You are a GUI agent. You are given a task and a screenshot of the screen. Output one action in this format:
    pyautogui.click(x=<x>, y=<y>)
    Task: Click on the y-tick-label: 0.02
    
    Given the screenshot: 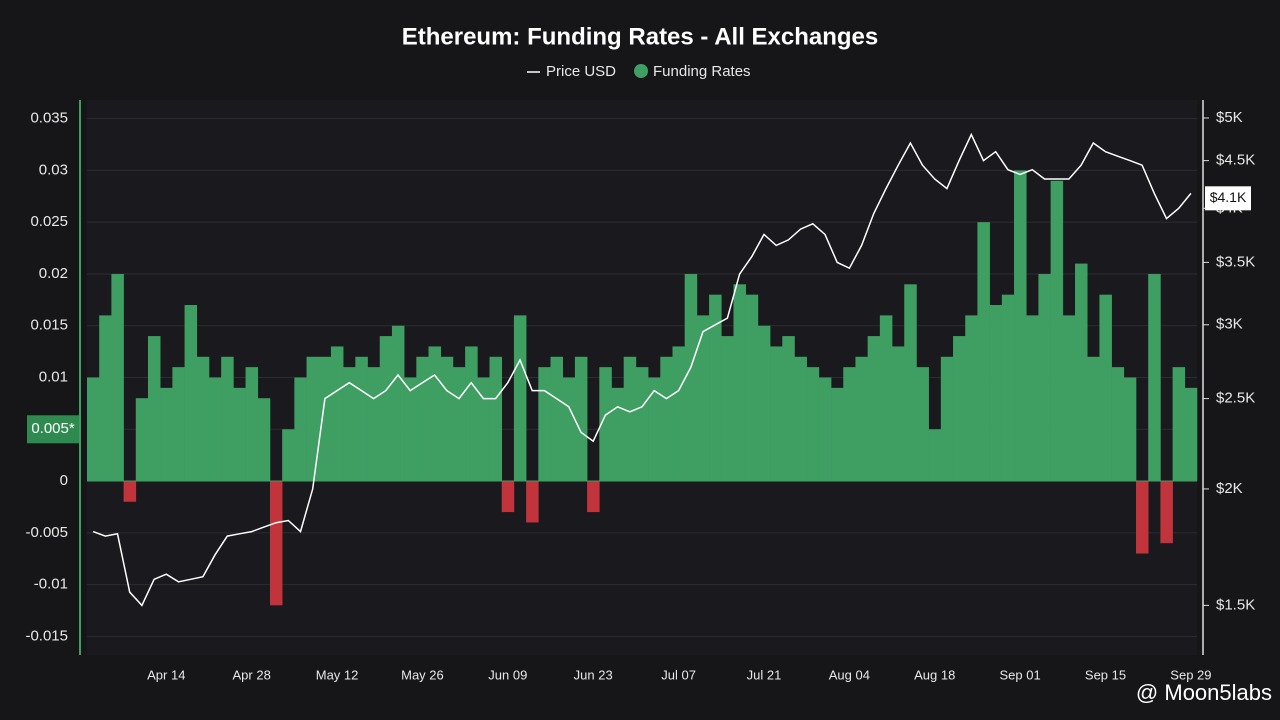 What is the action you would take?
    pyautogui.click(x=53, y=273)
    